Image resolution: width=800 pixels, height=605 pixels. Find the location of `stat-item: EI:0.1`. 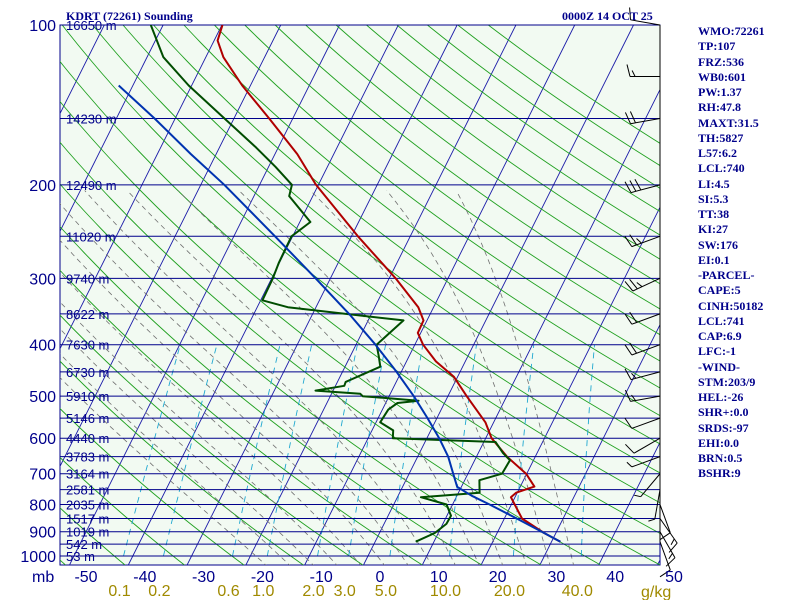

stat-item: EI:0.1 is located at coordinates (748, 260).